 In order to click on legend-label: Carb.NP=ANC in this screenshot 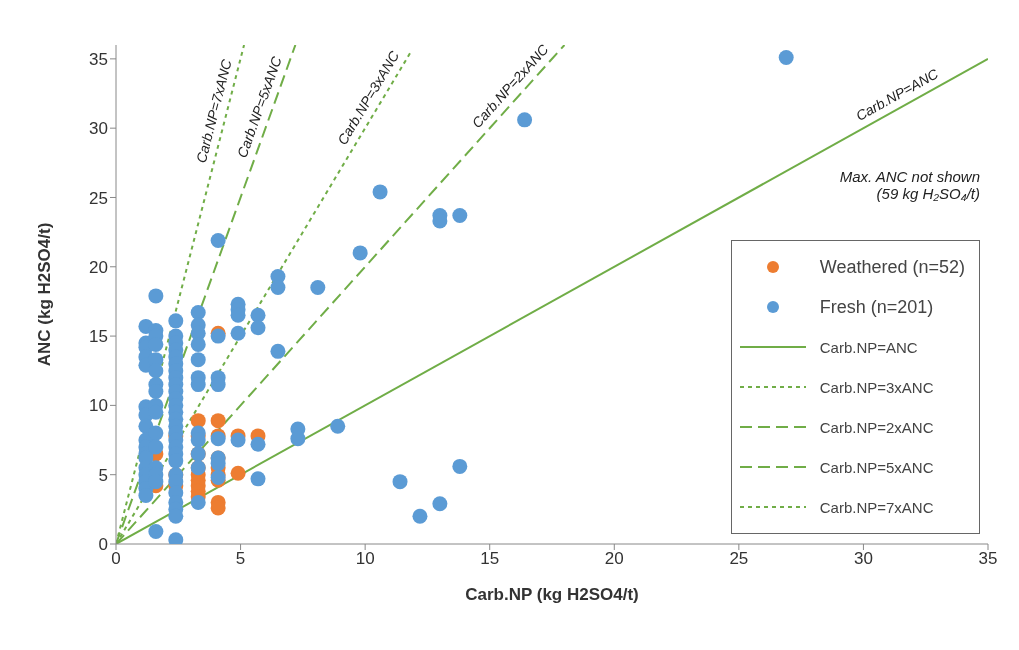, I will do `click(868, 347)`.